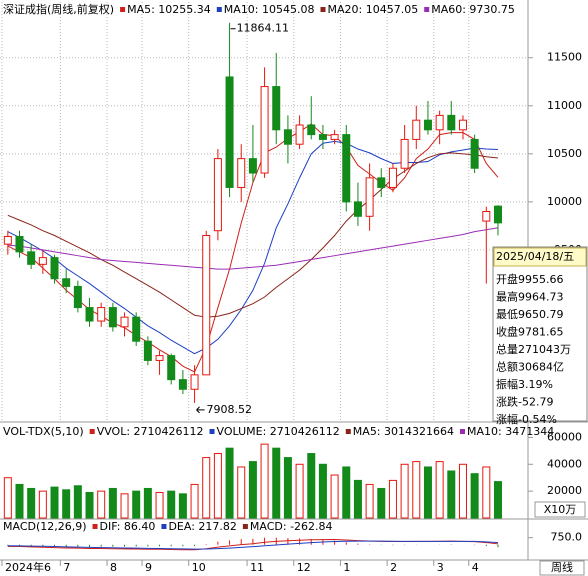 This screenshot has width=588, height=576. I want to click on info-value: 9781.65, so click(541, 332).